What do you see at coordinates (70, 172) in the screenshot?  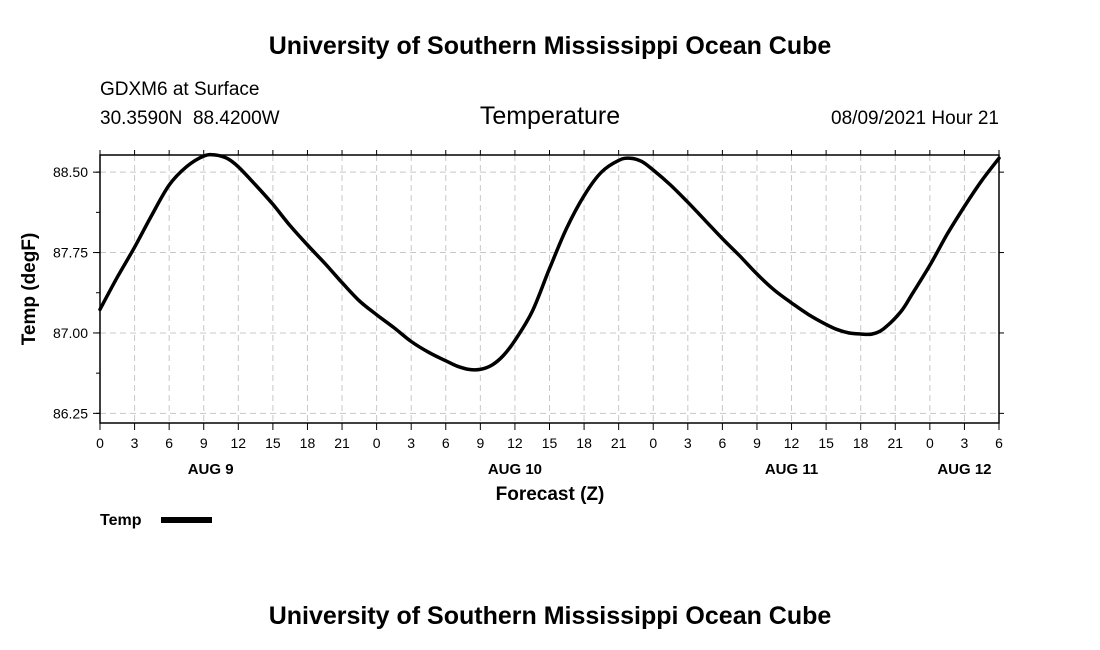 I see `y-tick-label: 88.50` at bounding box center [70, 172].